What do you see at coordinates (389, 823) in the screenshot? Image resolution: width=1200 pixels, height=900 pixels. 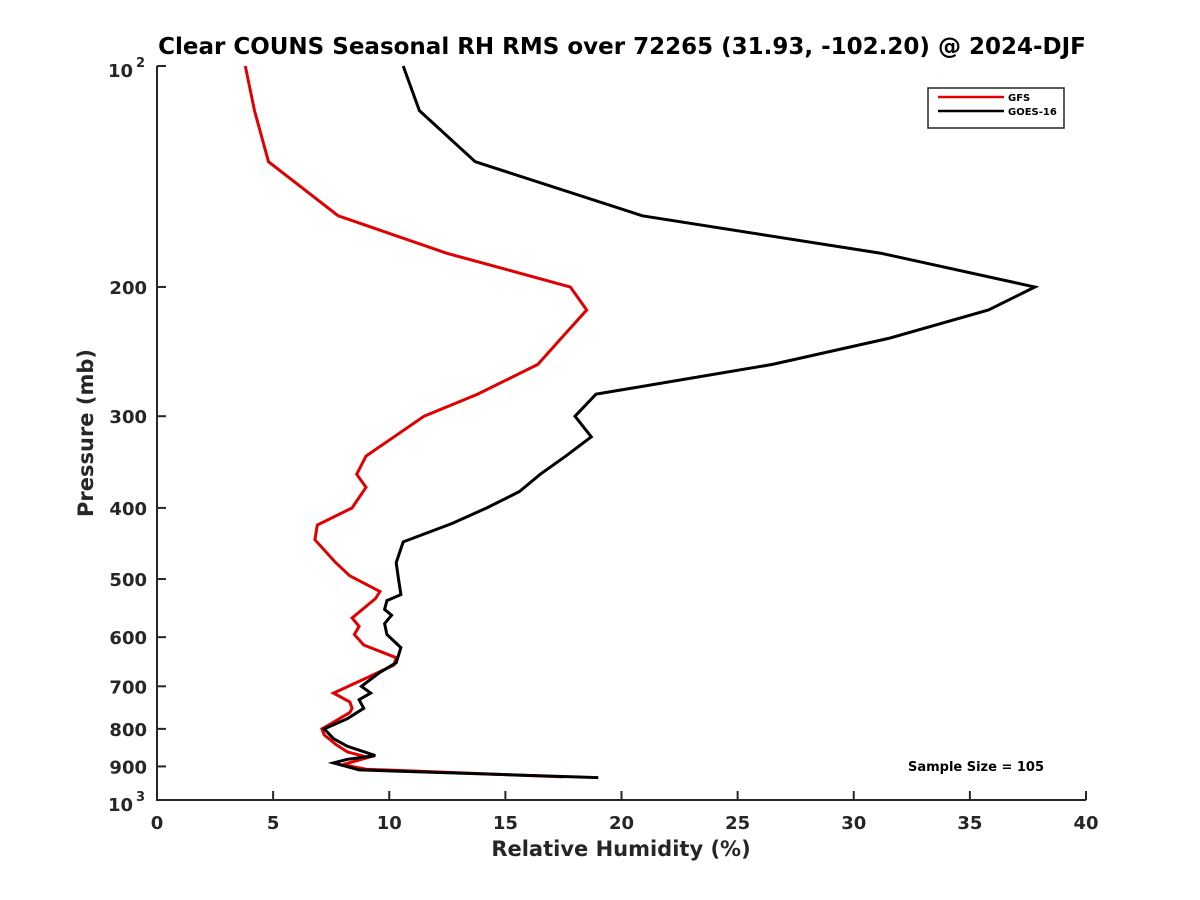 I see `x-tick-label: 10` at bounding box center [389, 823].